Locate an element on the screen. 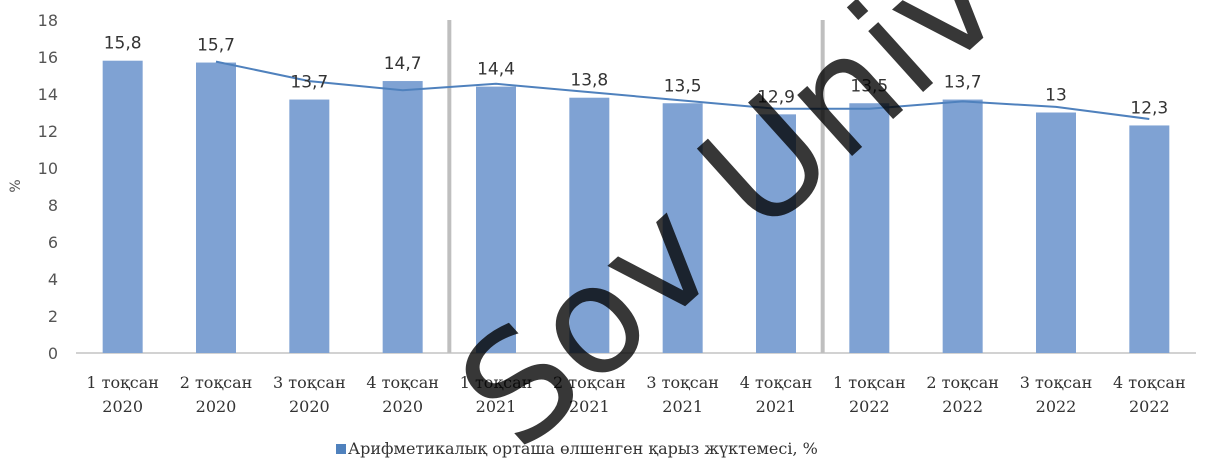  legend-swatch is located at coordinates (341, 449).